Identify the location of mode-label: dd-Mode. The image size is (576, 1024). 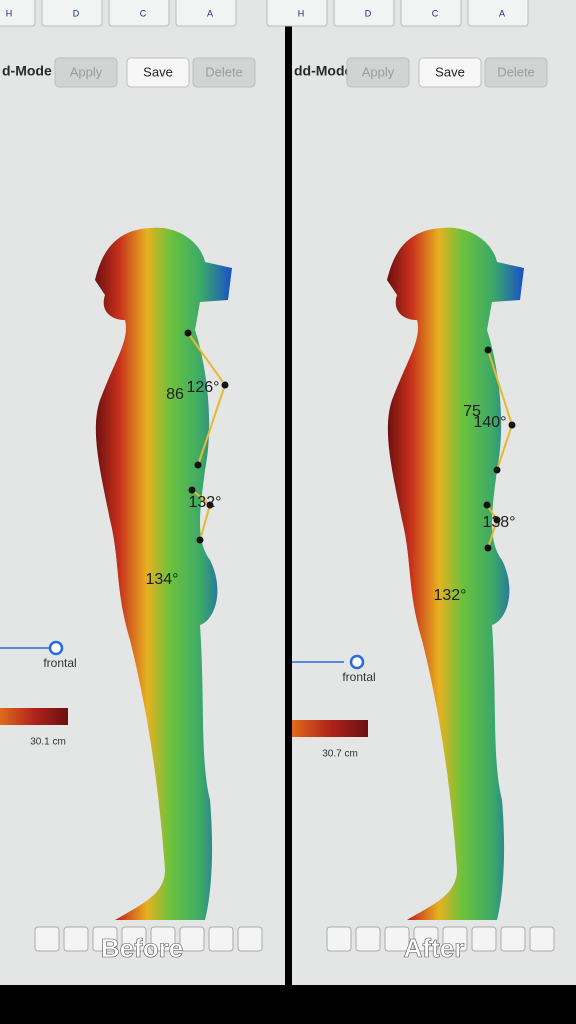
(323, 71).